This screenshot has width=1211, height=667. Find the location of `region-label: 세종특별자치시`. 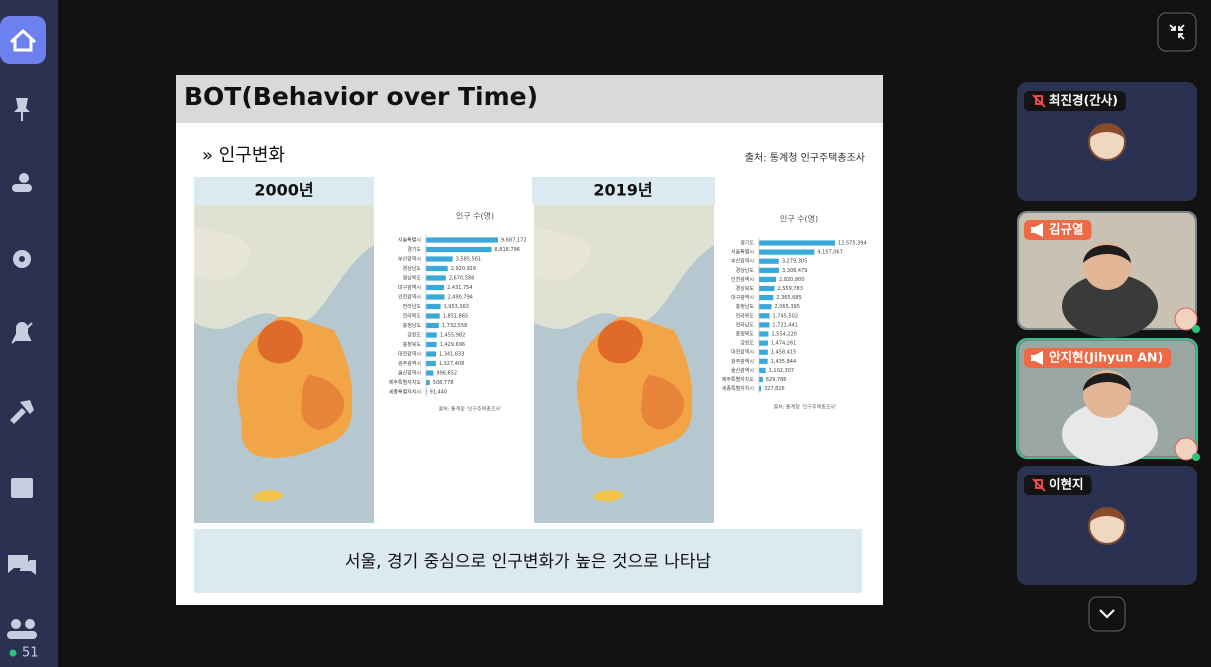

region-label: 세종특별자치시 is located at coordinates (738, 388).